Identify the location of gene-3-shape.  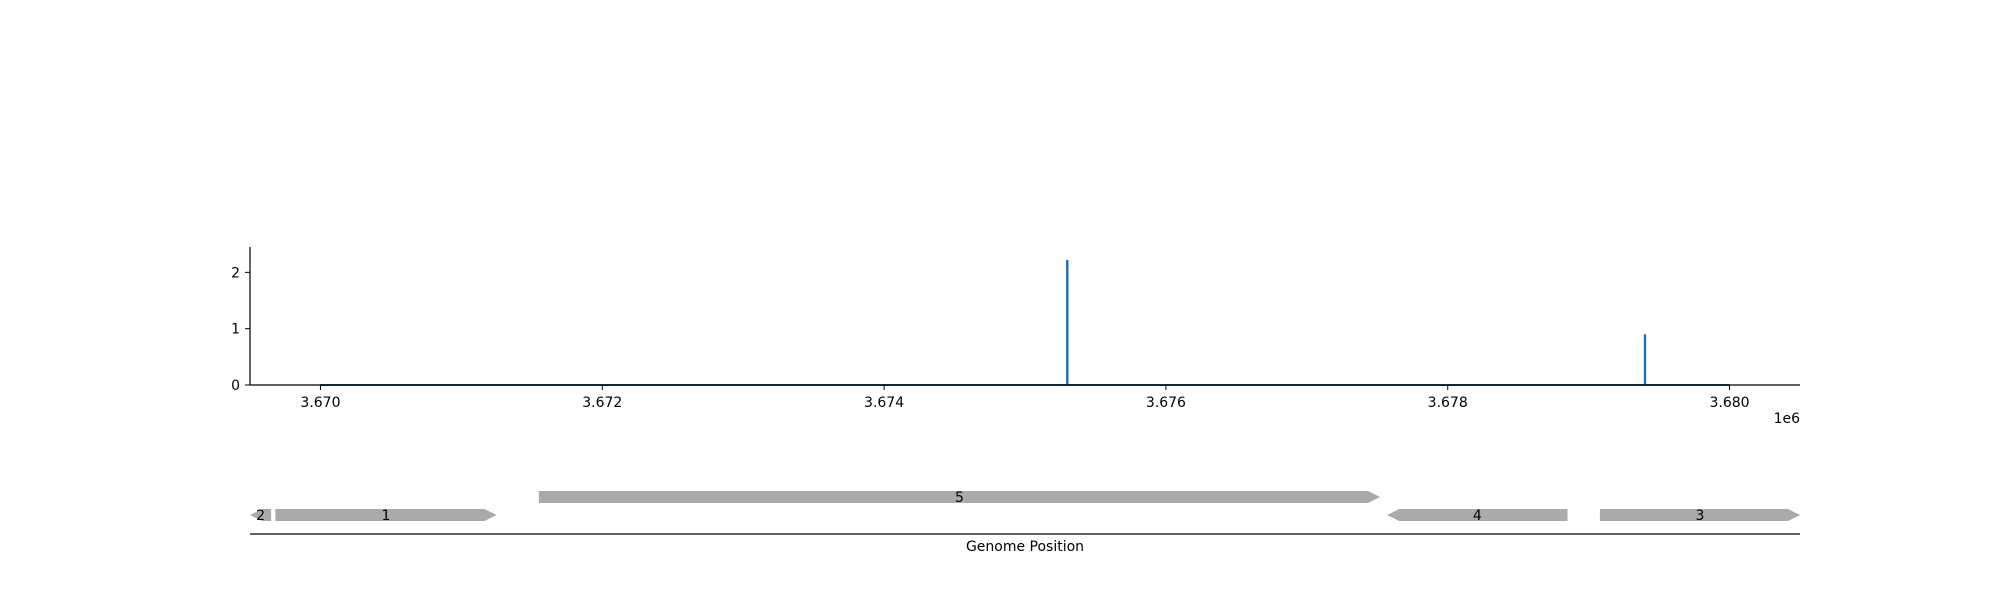
(1699, 515).